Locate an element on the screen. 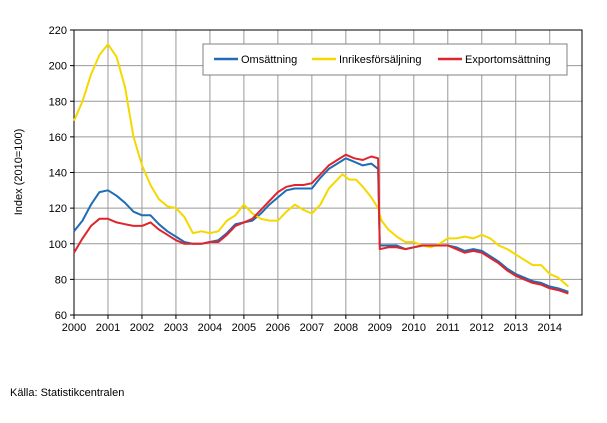  legend-box is located at coordinates (385, 59).